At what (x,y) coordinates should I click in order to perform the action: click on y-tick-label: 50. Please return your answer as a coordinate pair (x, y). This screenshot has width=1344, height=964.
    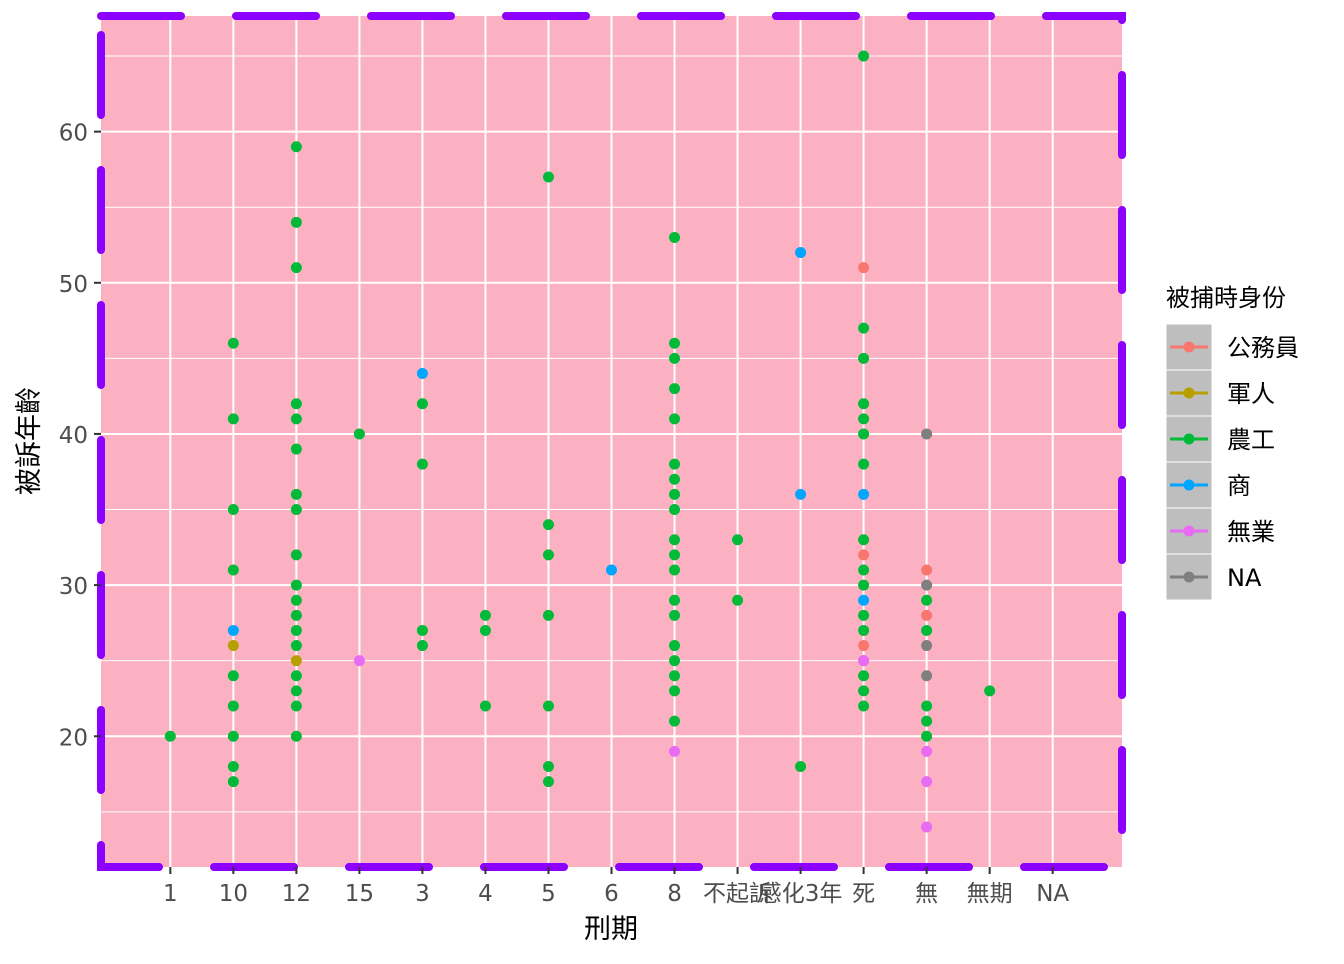
    Looking at the image, I should click on (73, 285).